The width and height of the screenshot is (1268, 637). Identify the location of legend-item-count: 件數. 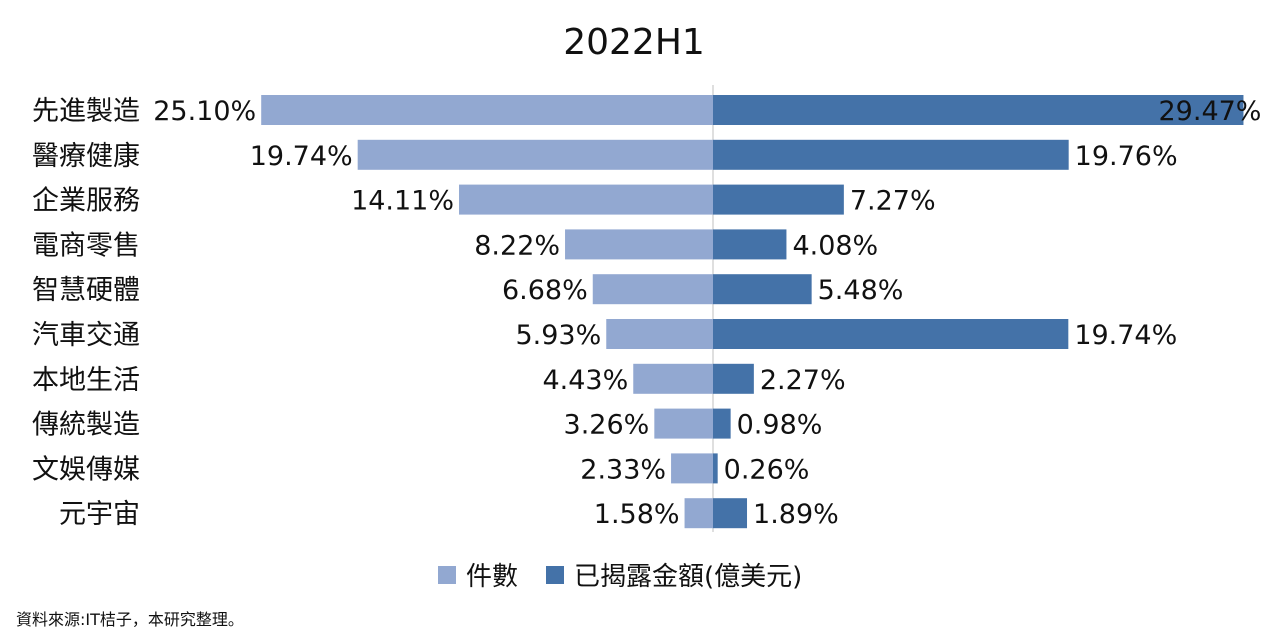
(478, 574).